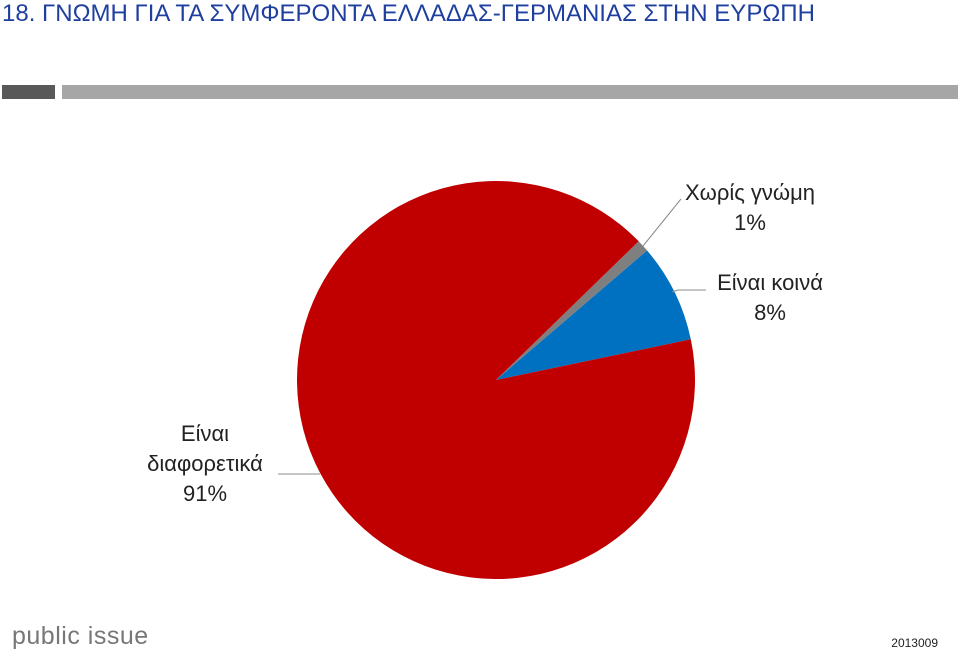 Image resolution: width=960 pixels, height=654 pixels. What do you see at coordinates (205, 493) in the screenshot?
I see `slice-value-label: 91%` at bounding box center [205, 493].